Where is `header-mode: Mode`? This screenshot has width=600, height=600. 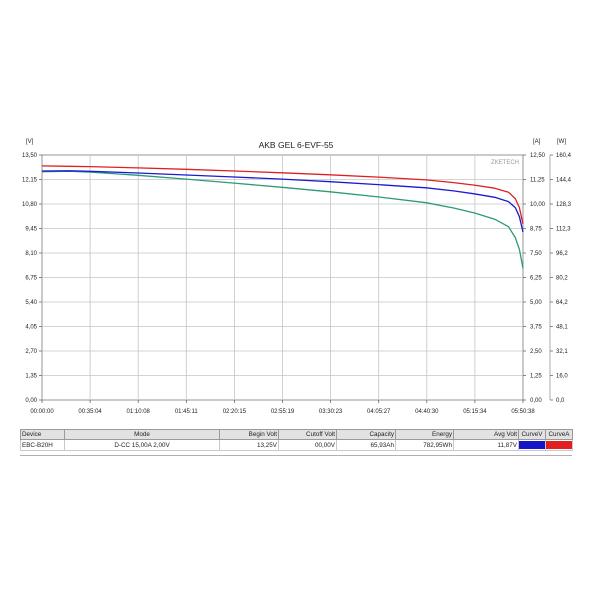 header-mode: Mode is located at coordinates (142, 434).